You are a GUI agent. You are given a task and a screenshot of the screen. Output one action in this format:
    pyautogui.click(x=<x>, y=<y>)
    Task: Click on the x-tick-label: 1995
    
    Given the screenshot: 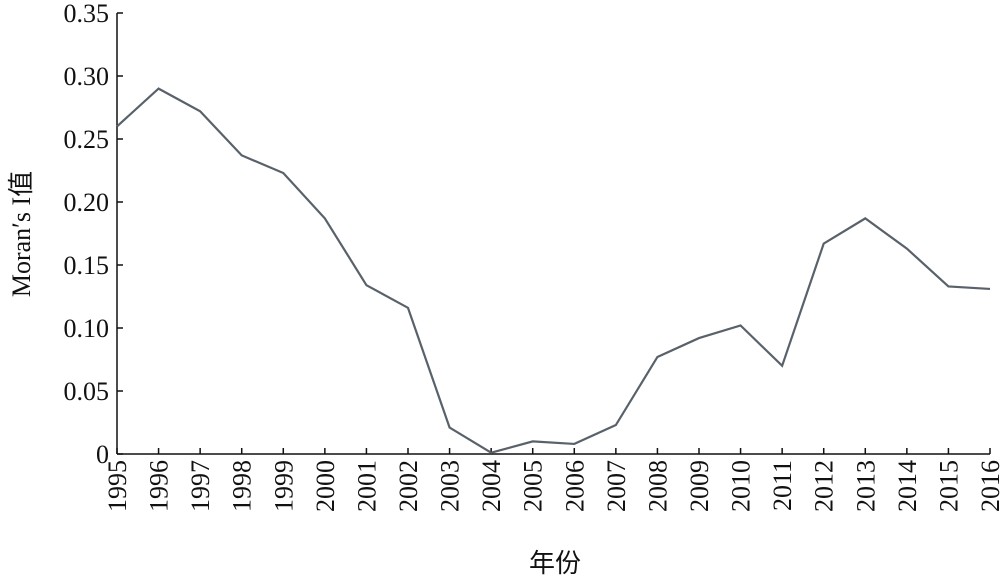 What is the action you would take?
    pyautogui.click(x=117, y=486)
    